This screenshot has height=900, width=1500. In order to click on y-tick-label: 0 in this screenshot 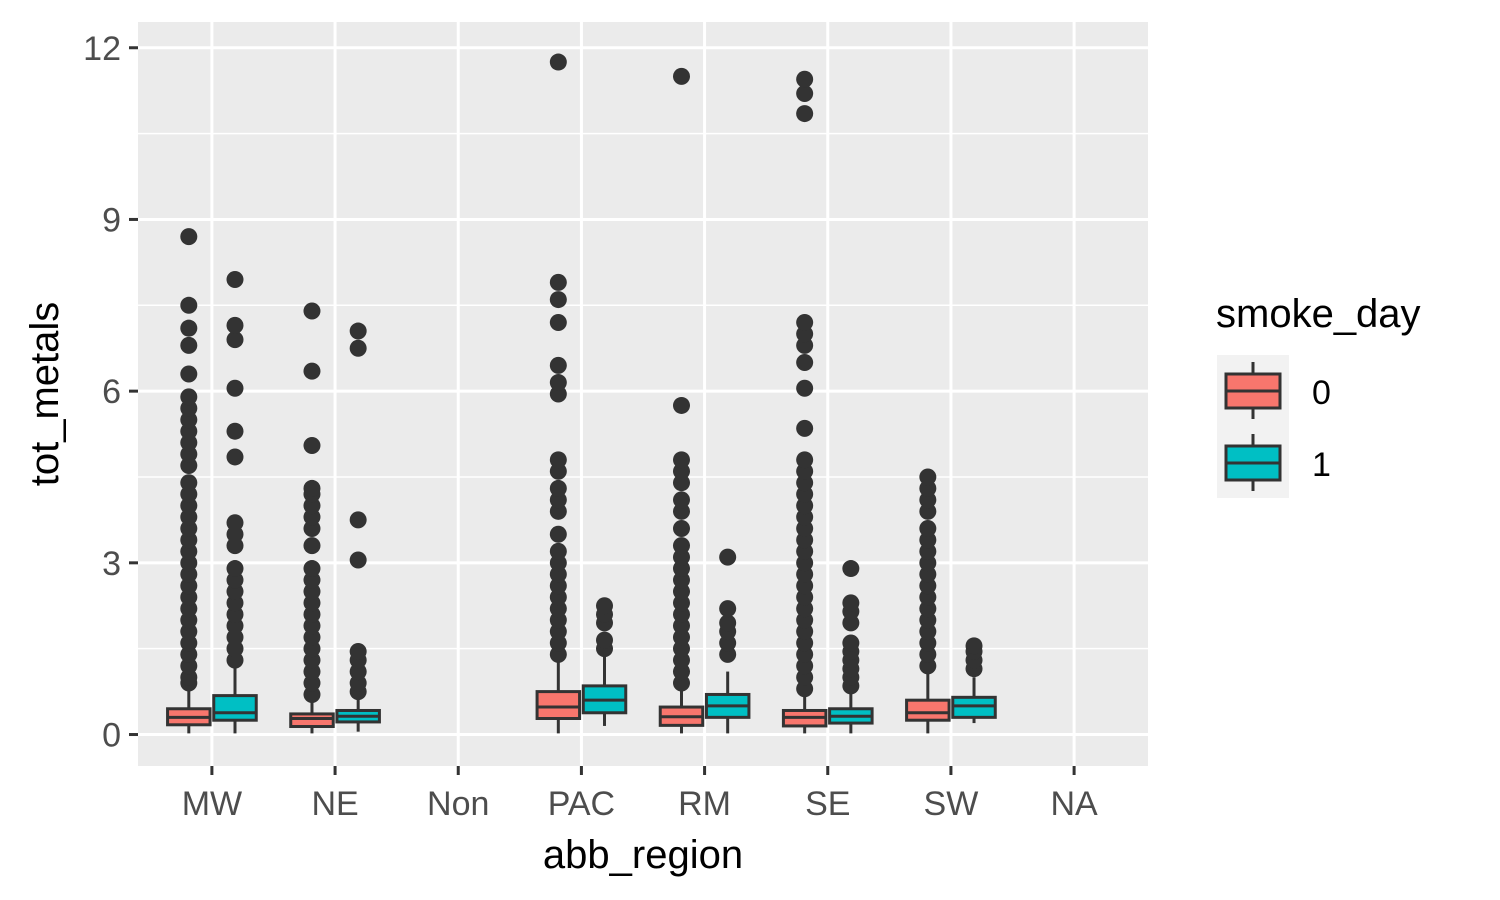, I will do `click(111, 736)`.